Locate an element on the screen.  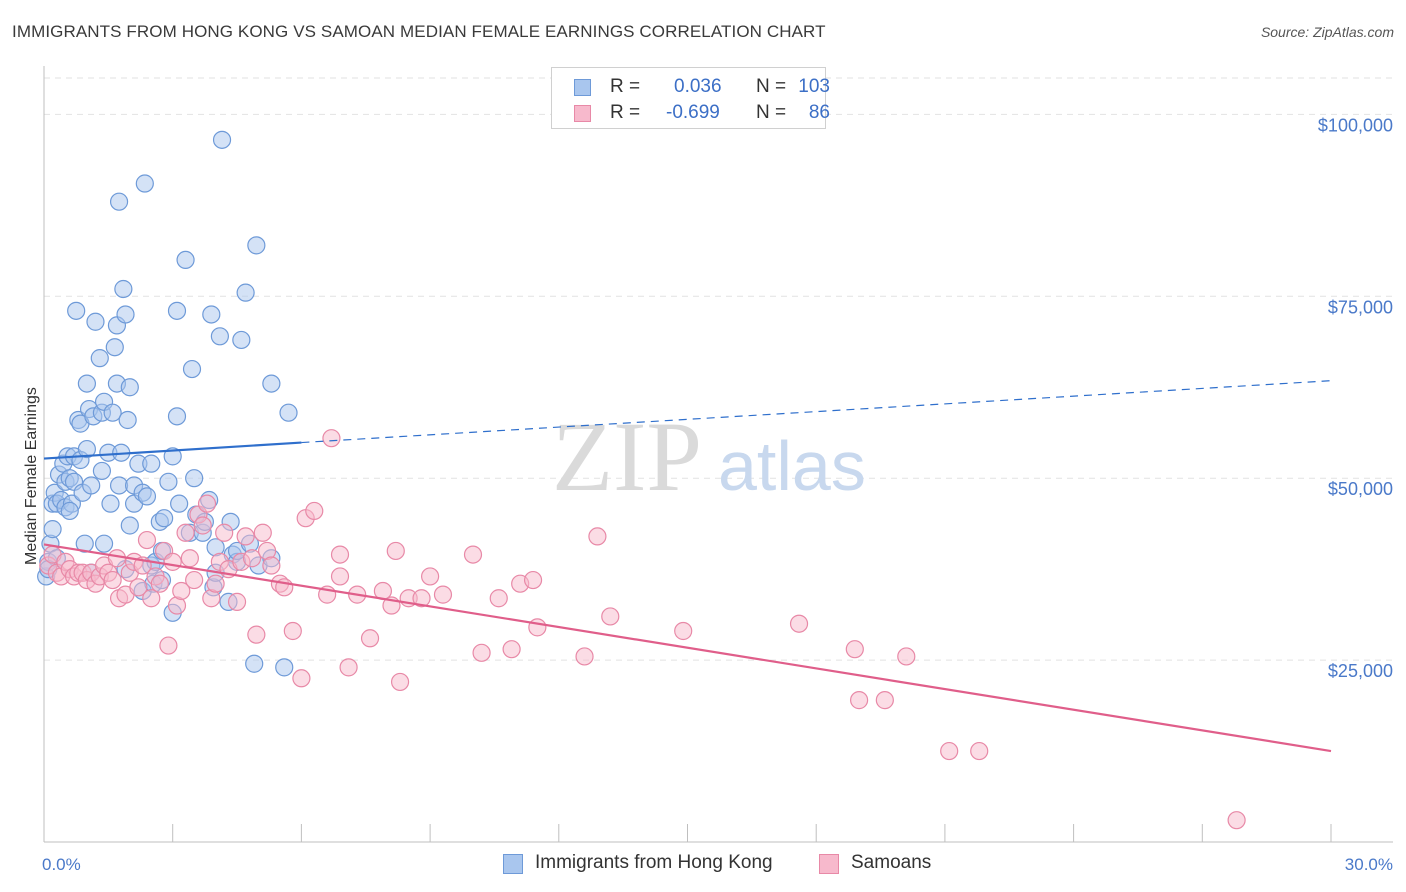
watermark-zip: ZIP is located at coordinates (627, 456).